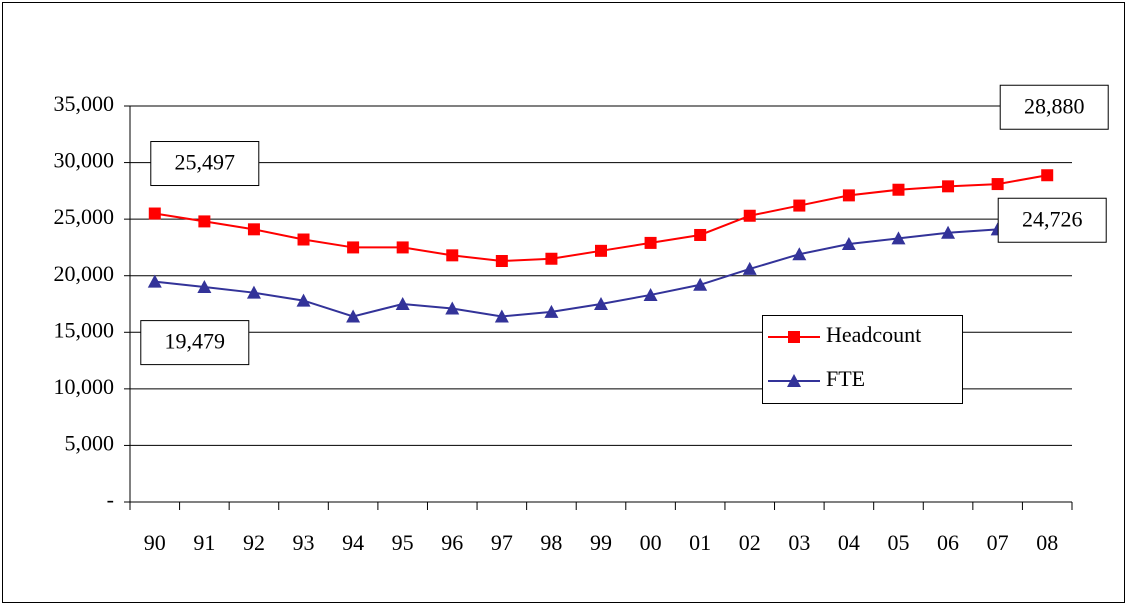  Describe the element at coordinates (204, 542) in the screenshot. I see `x-tick-label: 91` at that location.